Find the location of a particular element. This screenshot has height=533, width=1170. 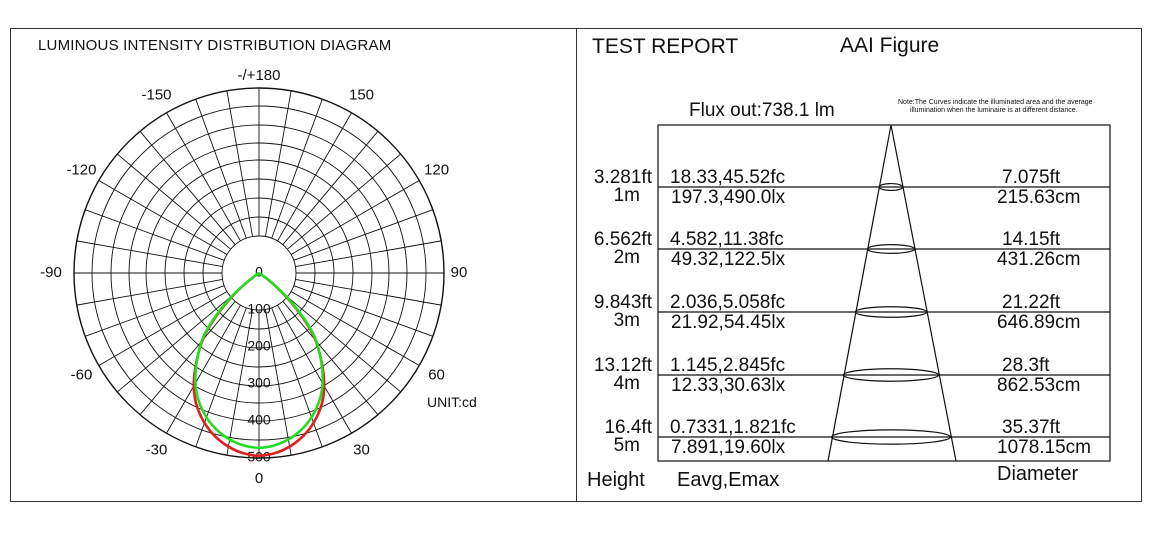

flux-label: Flux out:738.1 lm is located at coordinates (762, 110).